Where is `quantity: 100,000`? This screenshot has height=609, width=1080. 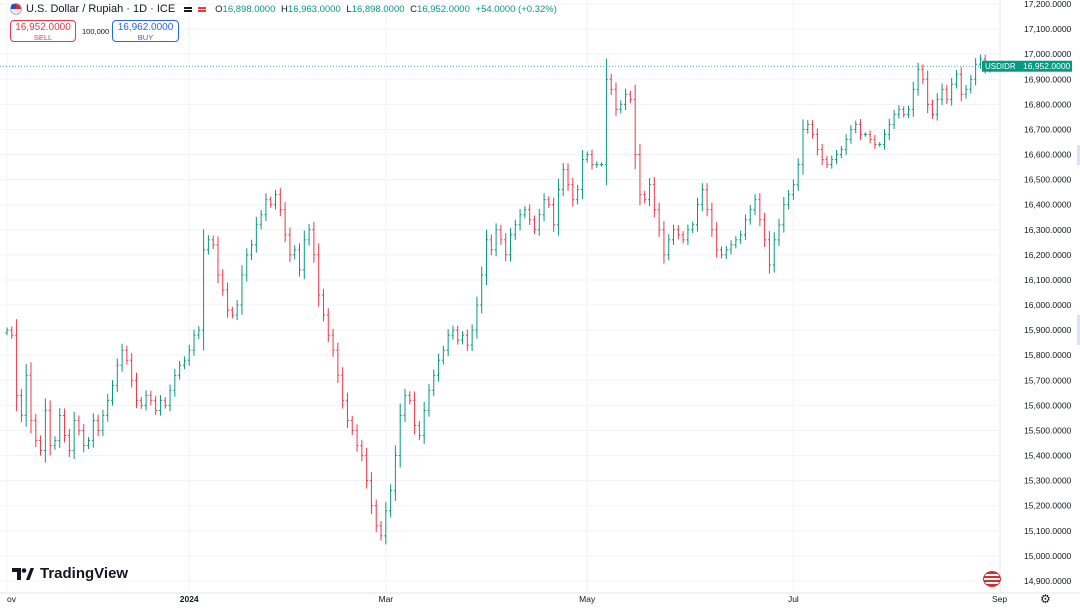 quantity: 100,000 is located at coordinates (96, 31).